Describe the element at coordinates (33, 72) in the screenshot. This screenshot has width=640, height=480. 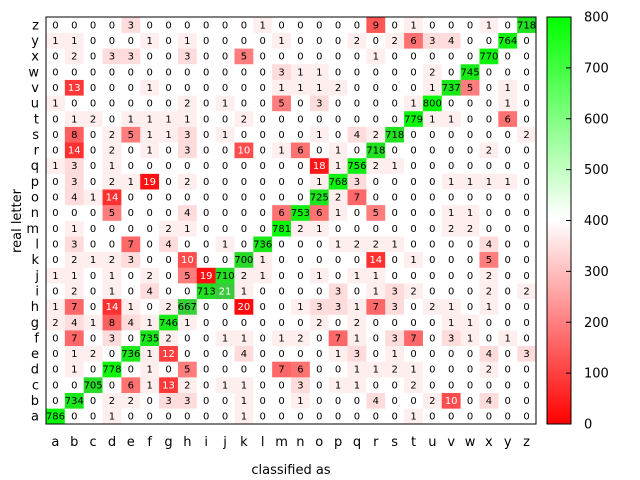
I see `y-tick-label: w` at that location.